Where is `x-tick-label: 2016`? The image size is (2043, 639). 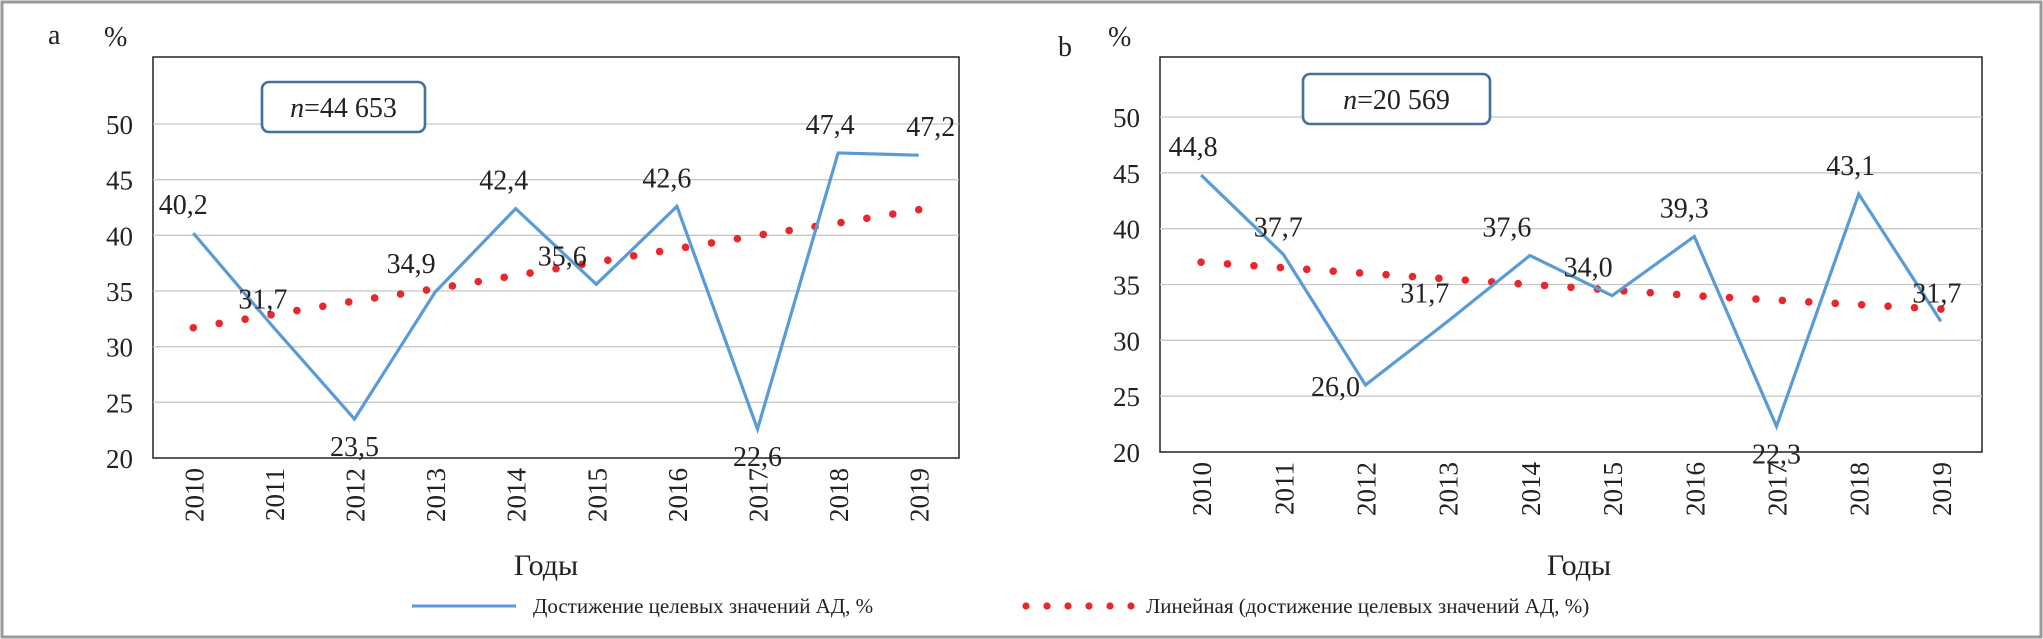 x-tick-label: 2016 is located at coordinates (678, 495).